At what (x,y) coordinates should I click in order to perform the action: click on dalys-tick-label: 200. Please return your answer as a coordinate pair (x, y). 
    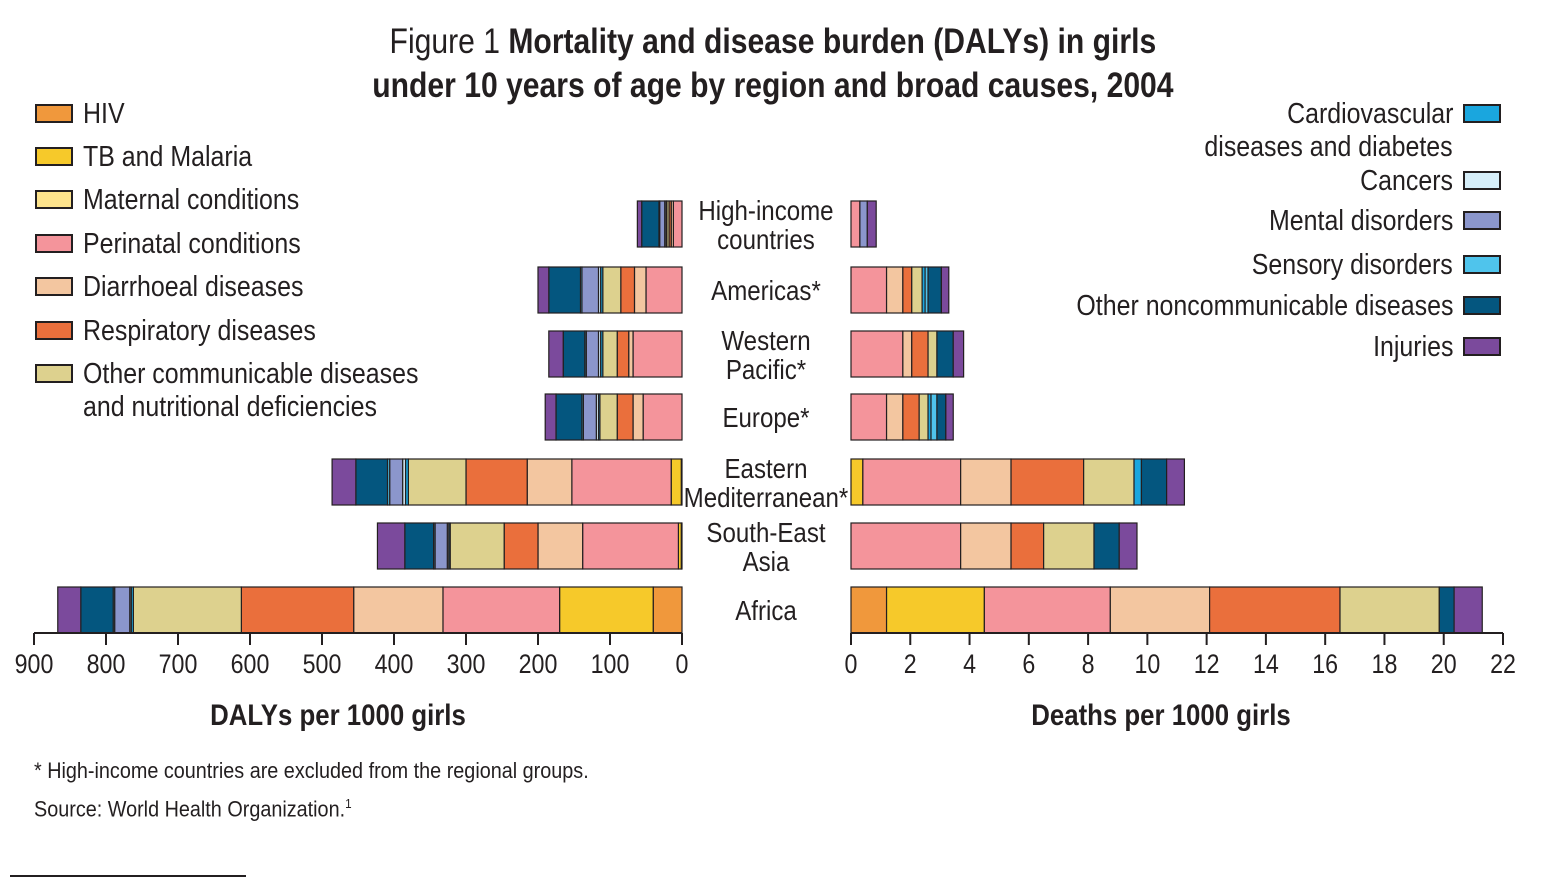
    Looking at the image, I should click on (538, 664).